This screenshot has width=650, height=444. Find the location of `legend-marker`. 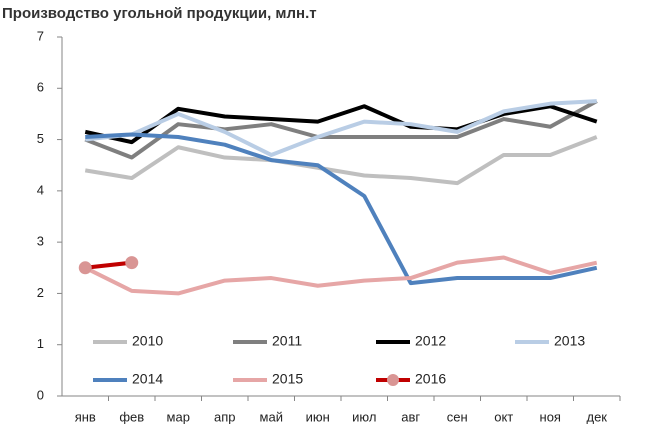

legend-marker is located at coordinates (393, 380).